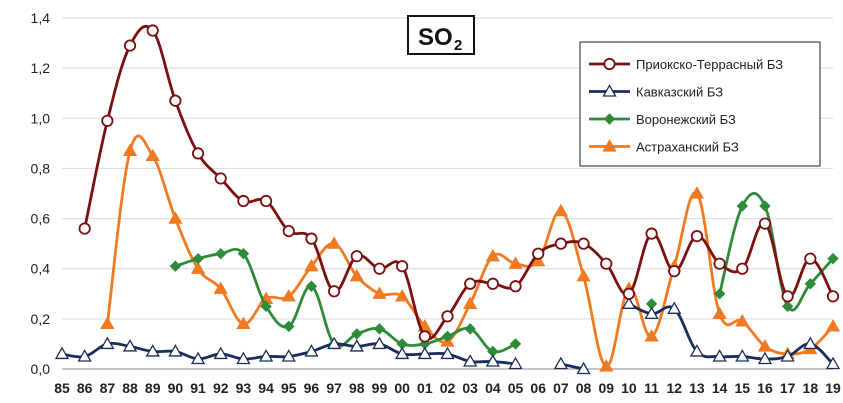 The width and height of the screenshot is (843, 403). What do you see at coordinates (435, 37) in the screenshot?
I see `chart-title: SO` at bounding box center [435, 37].